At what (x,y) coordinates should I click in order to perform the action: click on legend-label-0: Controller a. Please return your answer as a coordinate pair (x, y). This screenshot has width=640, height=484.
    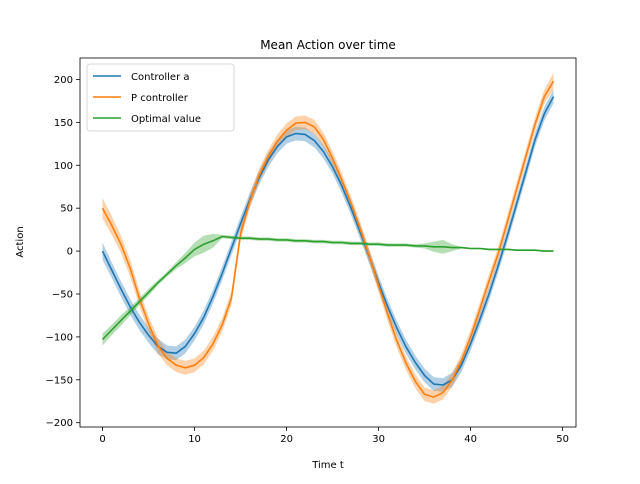
    Looking at the image, I should click on (160, 77).